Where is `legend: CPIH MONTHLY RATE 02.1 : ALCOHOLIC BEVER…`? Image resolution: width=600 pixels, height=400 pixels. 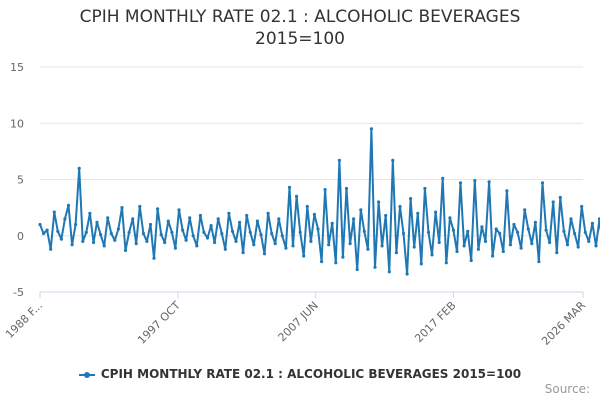 legend: CPIH MONTHLY RATE 02.1 : ALCOHOLIC BEVER… is located at coordinates (300, 374).